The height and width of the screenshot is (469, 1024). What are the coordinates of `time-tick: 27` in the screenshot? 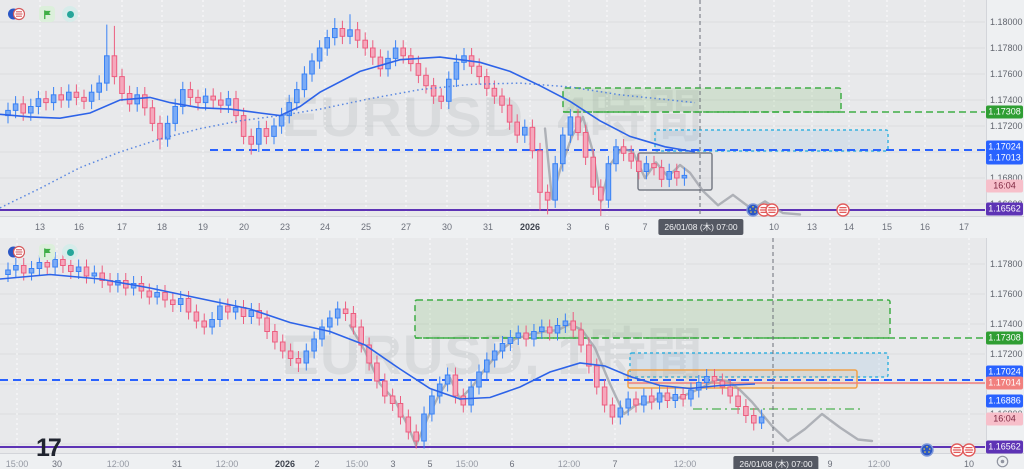 It's located at (406, 227).